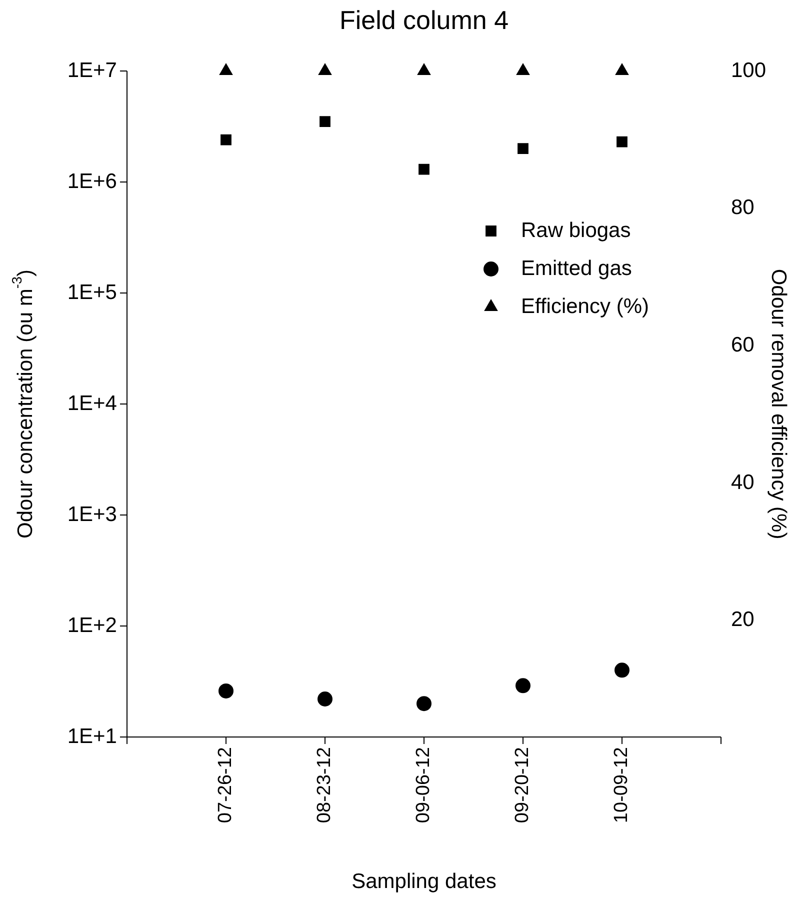 The height and width of the screenshot is (898, 796). Describe the element at coordinates (742, 482) in the screenshot. I see `y2-tick-label: 40` at that location.